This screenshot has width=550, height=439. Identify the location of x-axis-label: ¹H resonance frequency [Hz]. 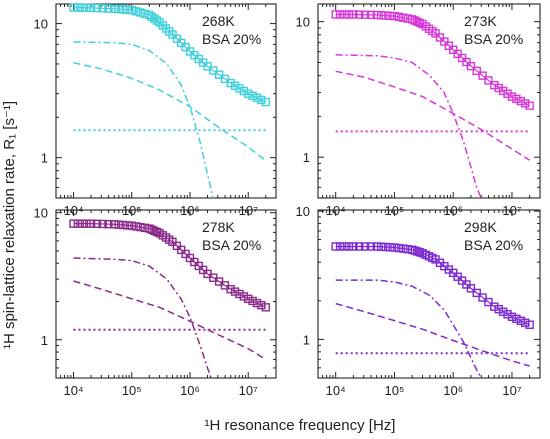
(300, 425).